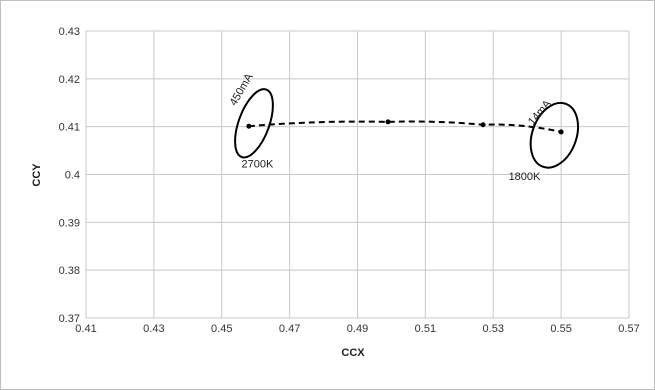 The height and width of the screenshot is (390, 655). What do you see at coordinates (525, 177) in the screenshot?
I see `annotation-label: 1800K` at bounding box center [525, 177].